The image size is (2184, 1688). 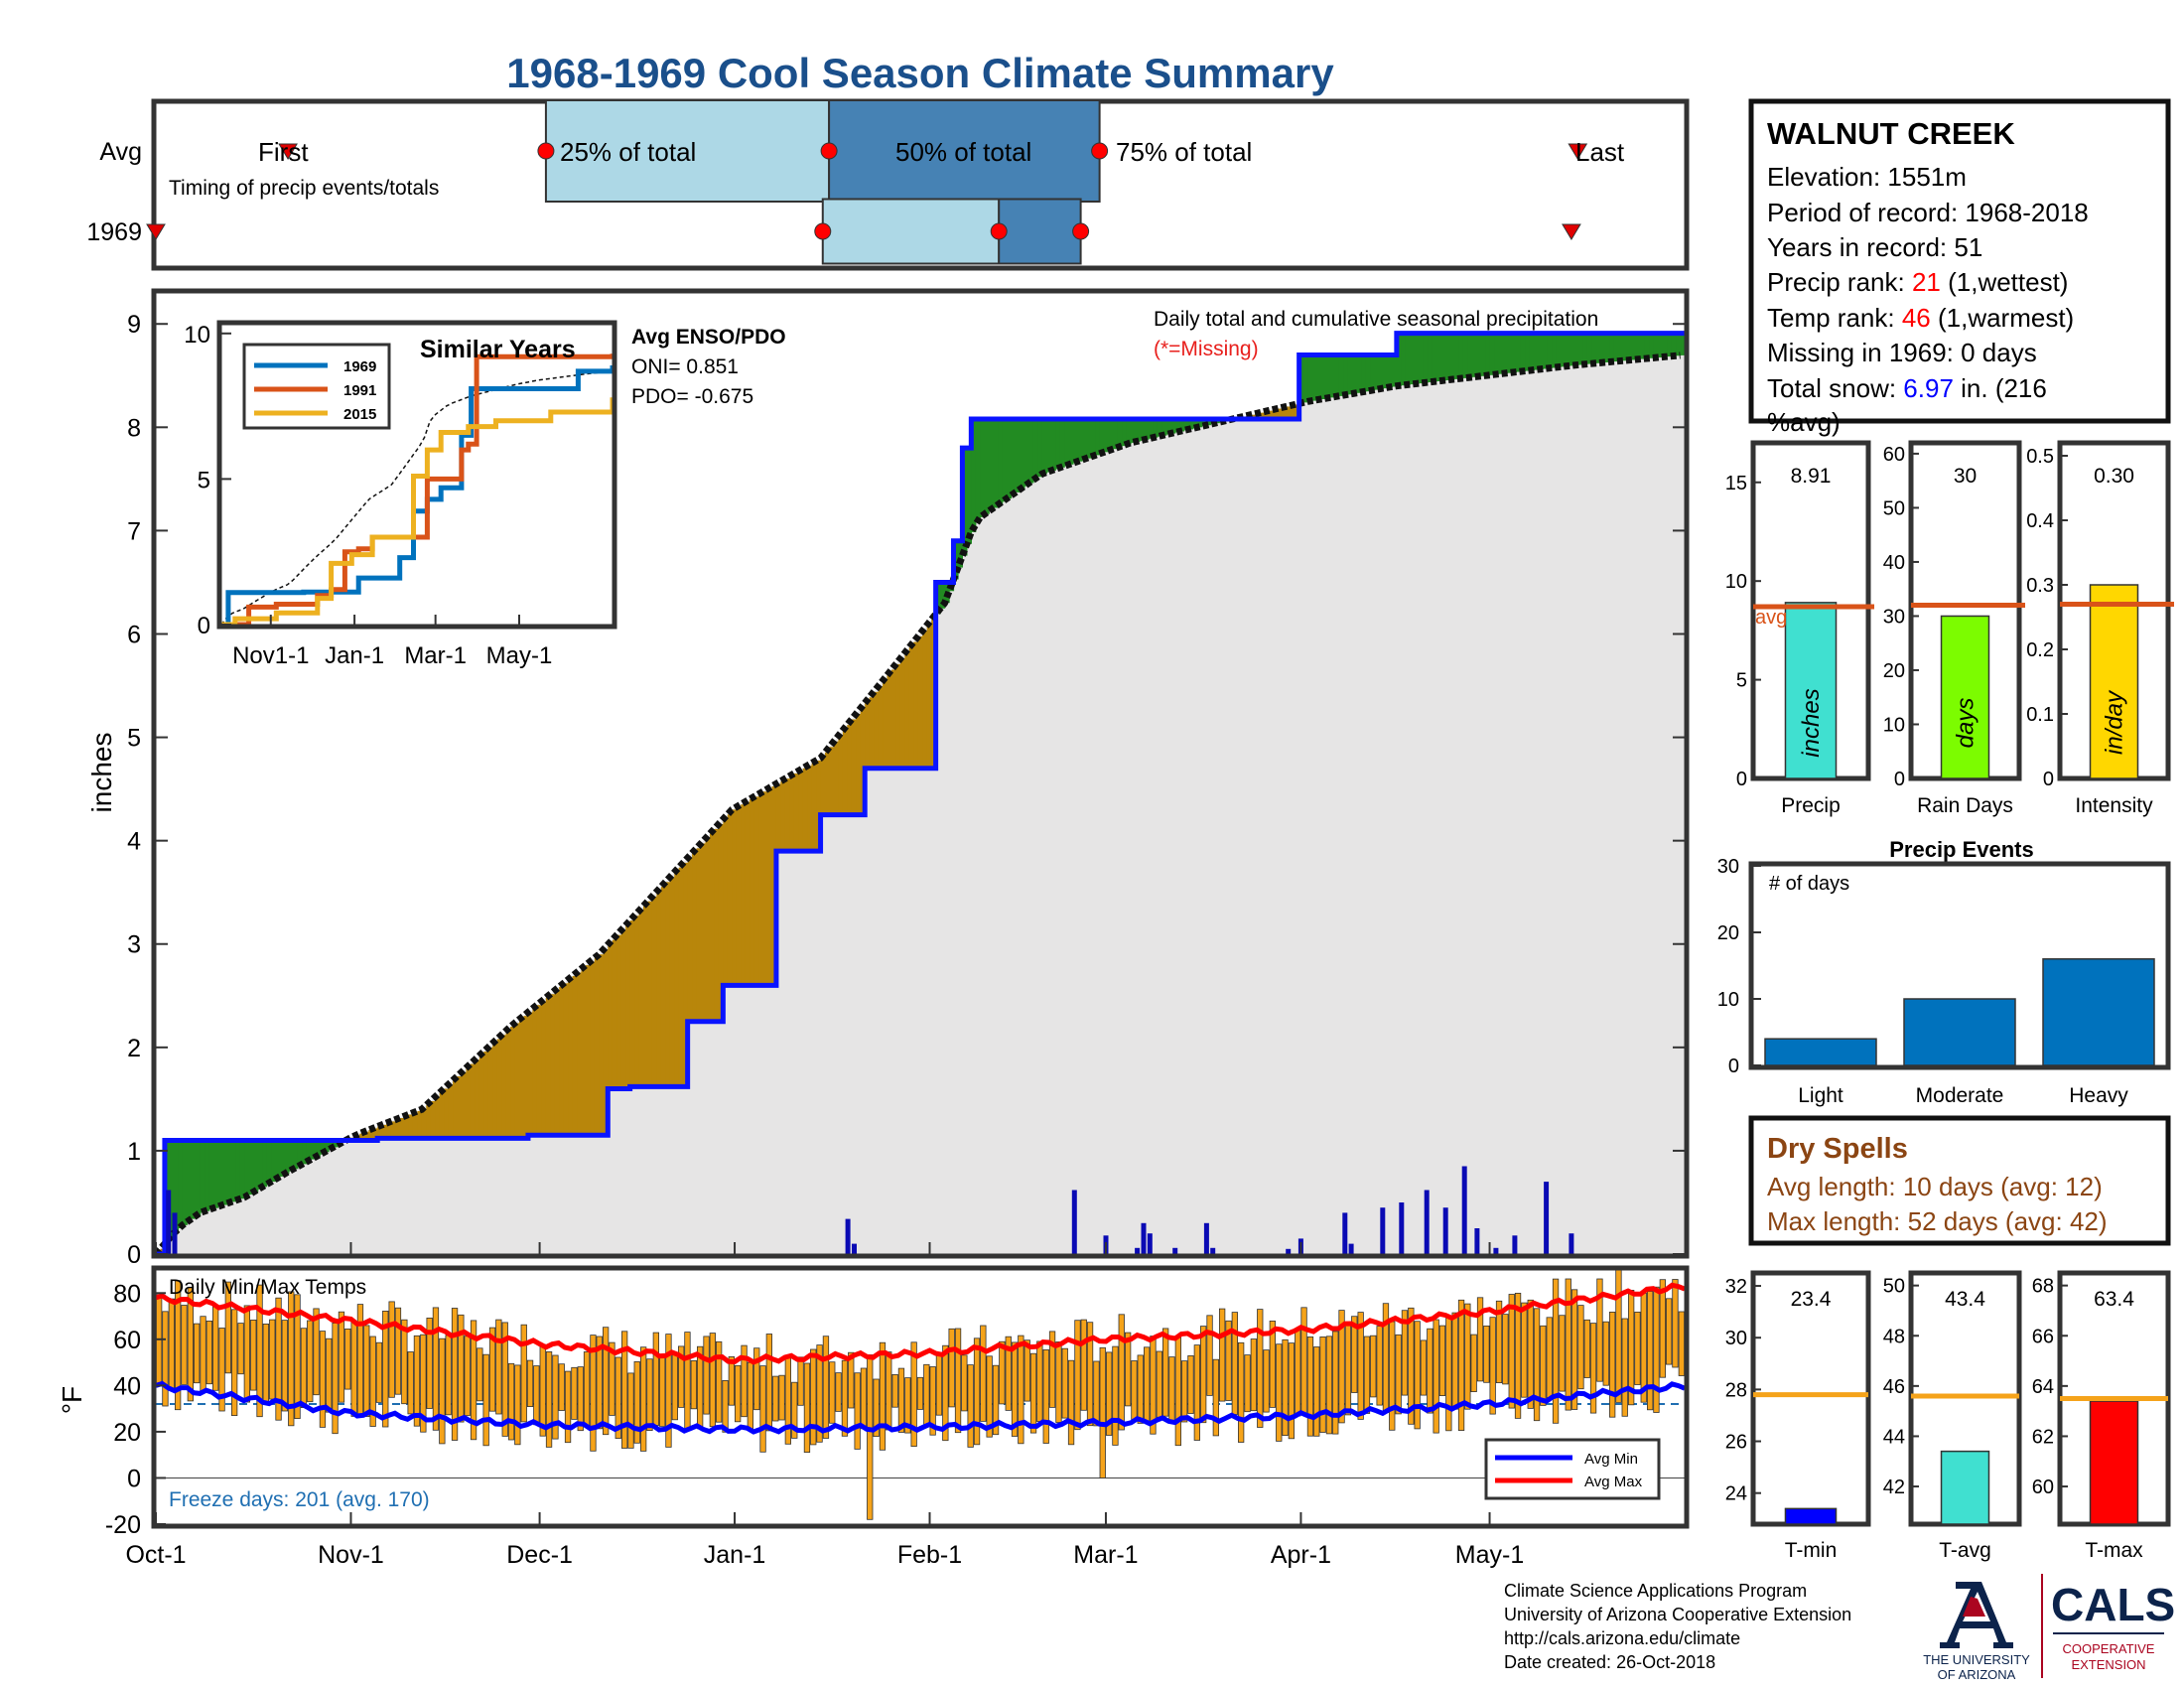 I want to click on ua-line-2: OF ARIZONA, so click(x=1977, y=1674).